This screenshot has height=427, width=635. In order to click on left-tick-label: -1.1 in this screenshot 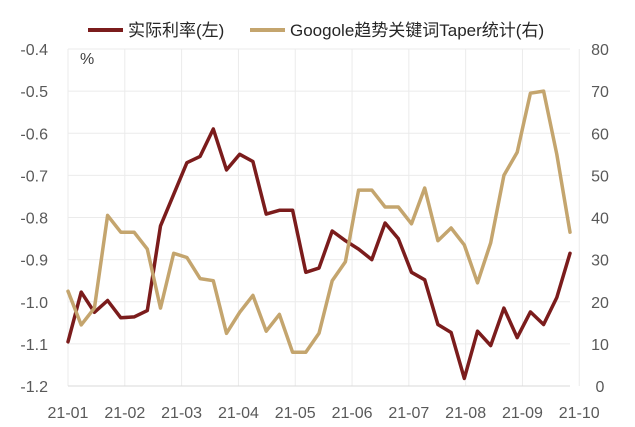, I will do `click(34, 345)`.